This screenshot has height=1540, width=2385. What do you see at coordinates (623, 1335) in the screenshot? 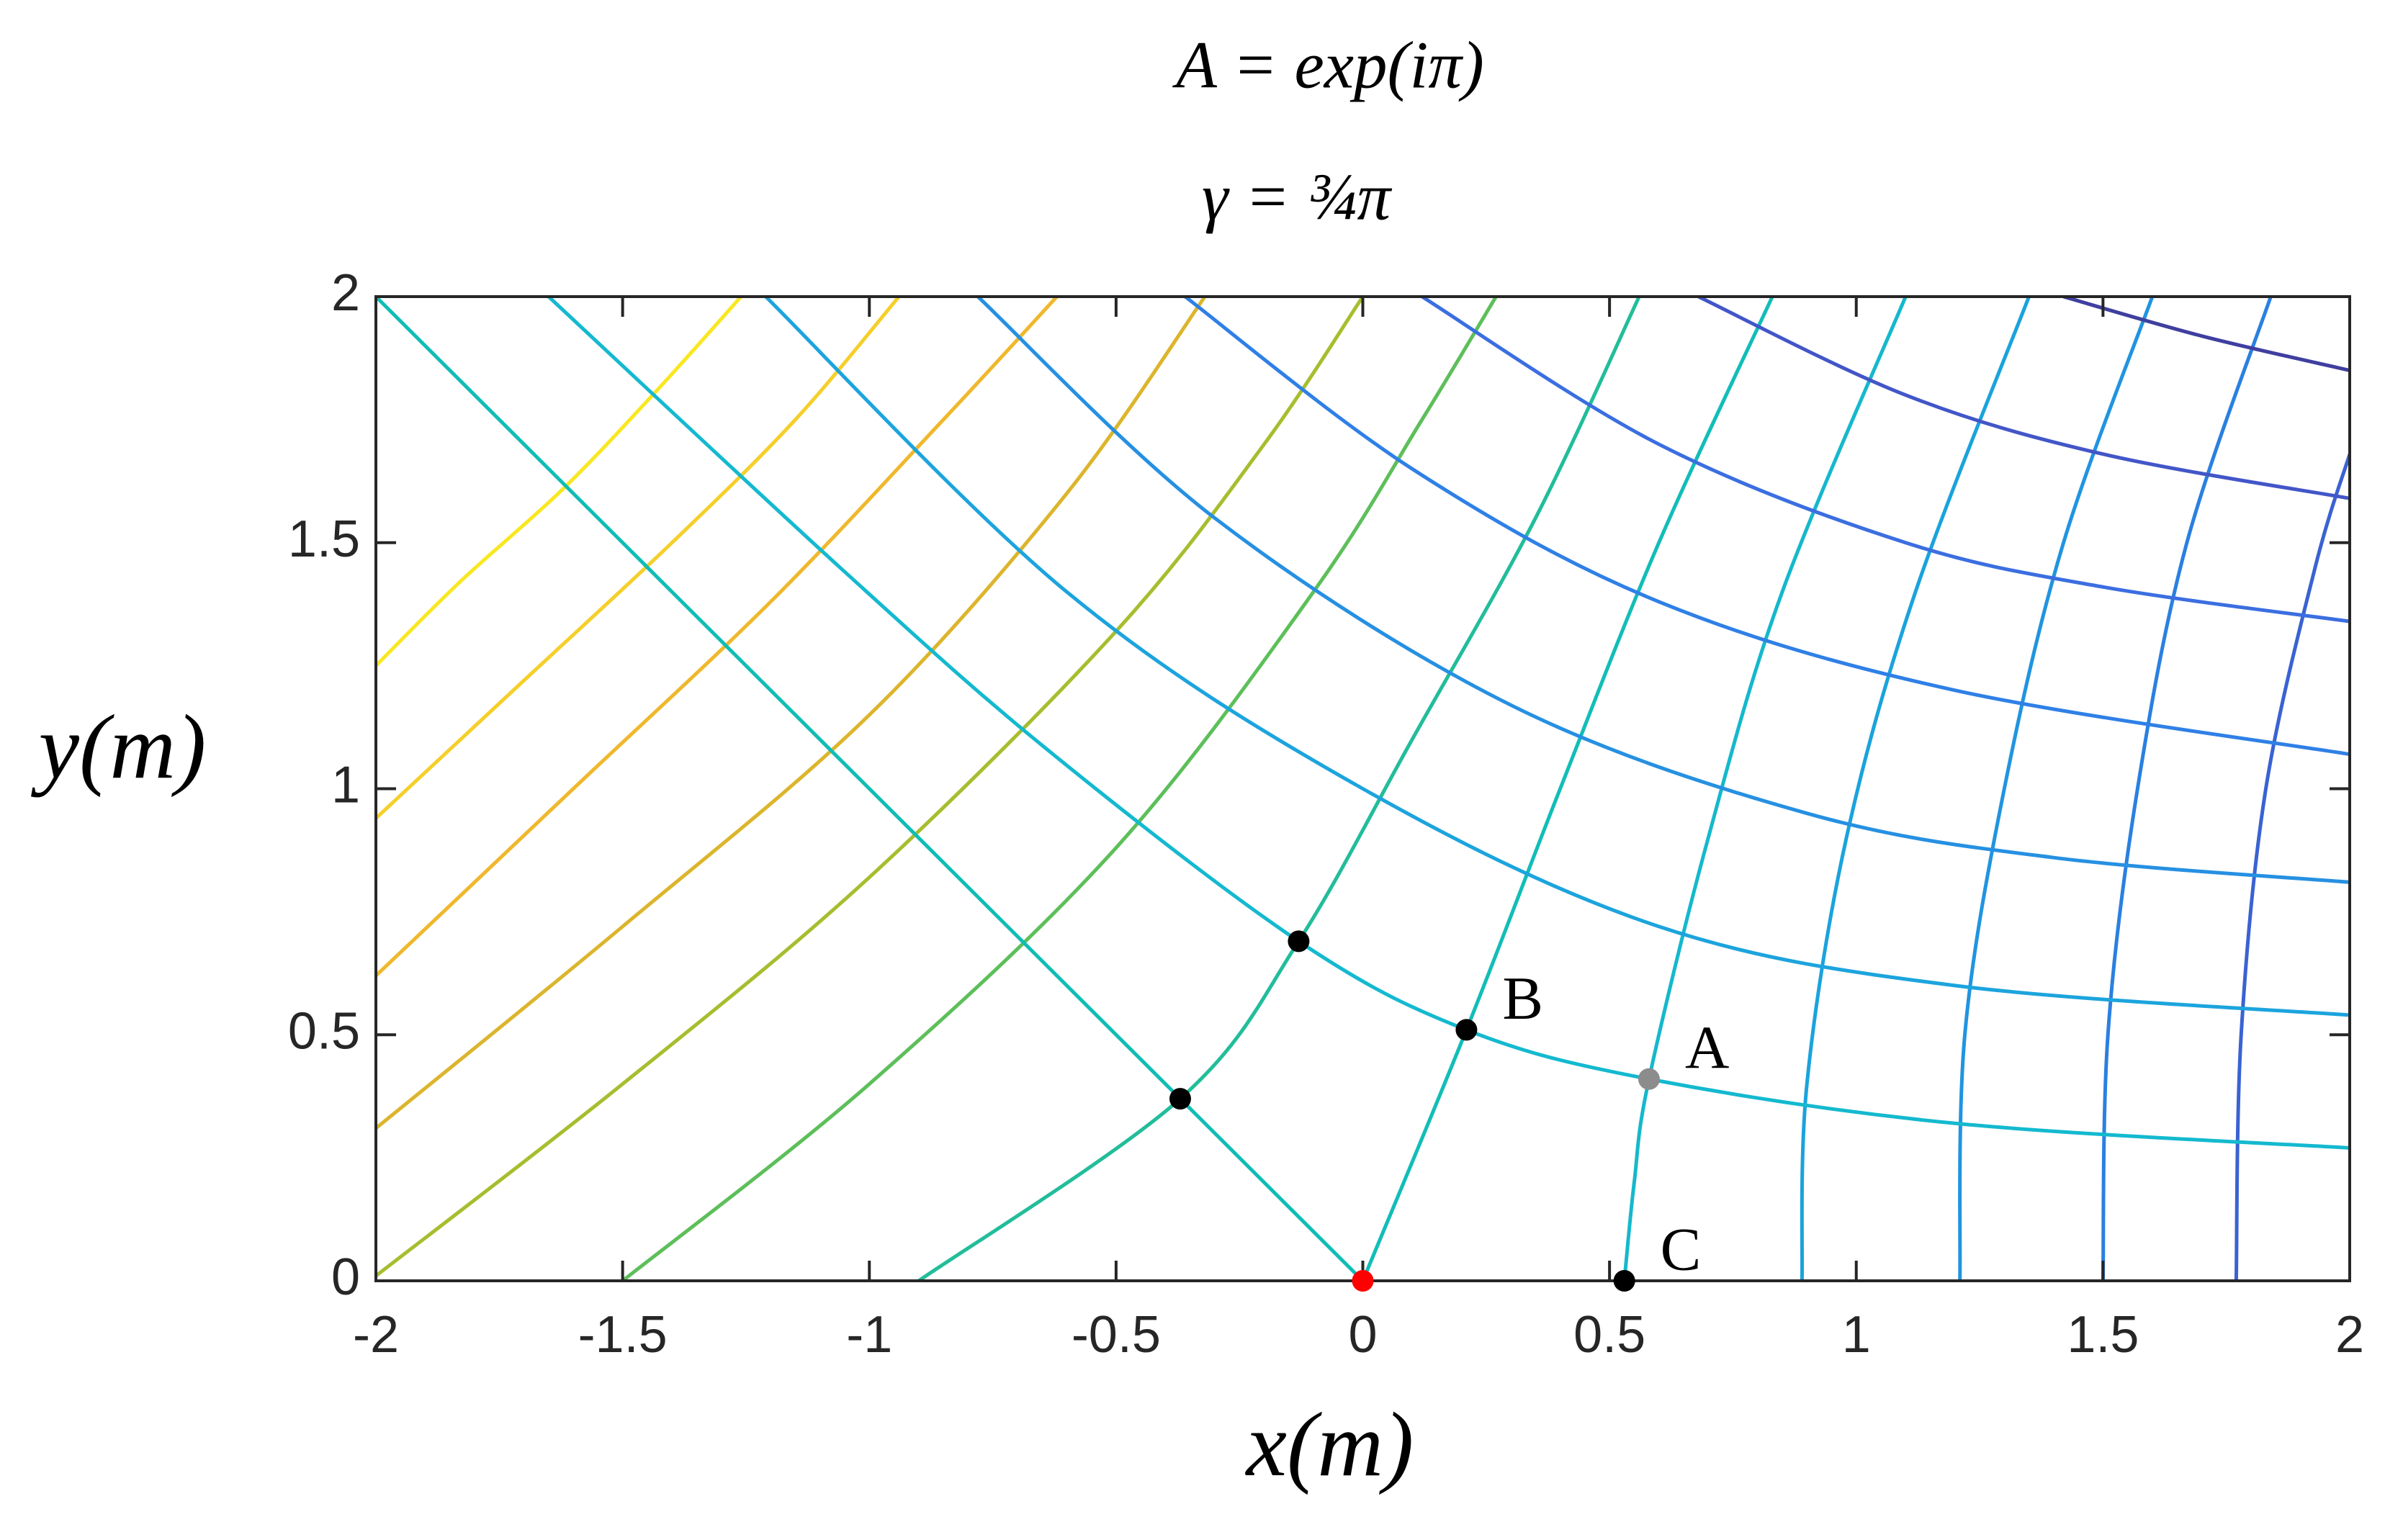
I see `x-tick-label: -1.5` at bounding box center [623, 1335].